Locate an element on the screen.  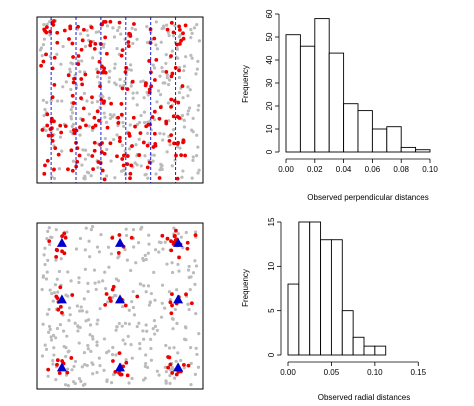
line-transect-map-frame is located at coordinates (120, 100).